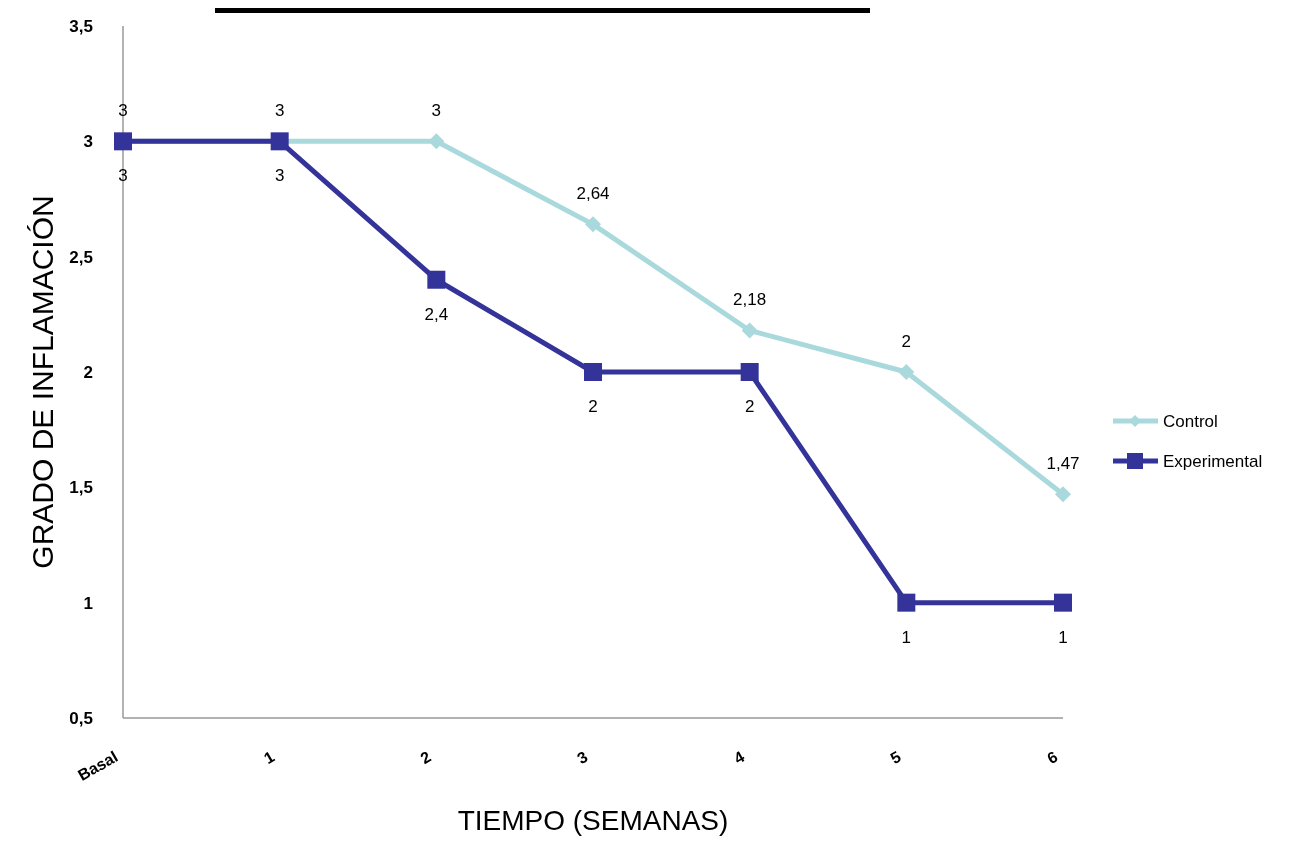 Image resolution: width=1295 pixels, height=842 pixels. What do you see at coordinates (750, 300) in the screenshot?
I see `data-label: 2,18` at bounding box center [750, 300].